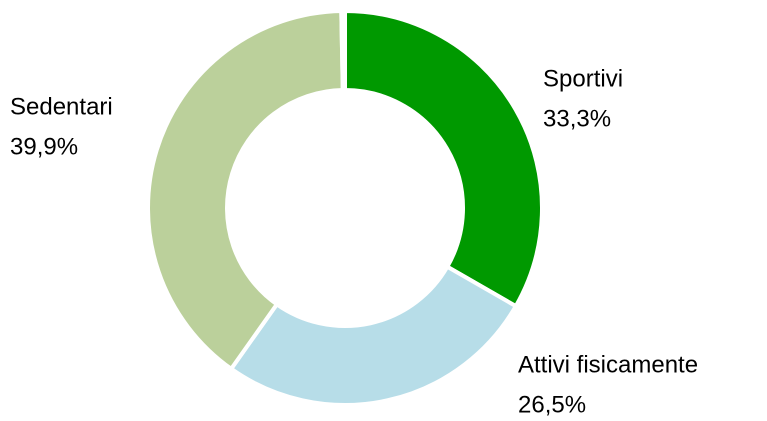  I want to click on slice-label: Sportivi, so click(583, 78).